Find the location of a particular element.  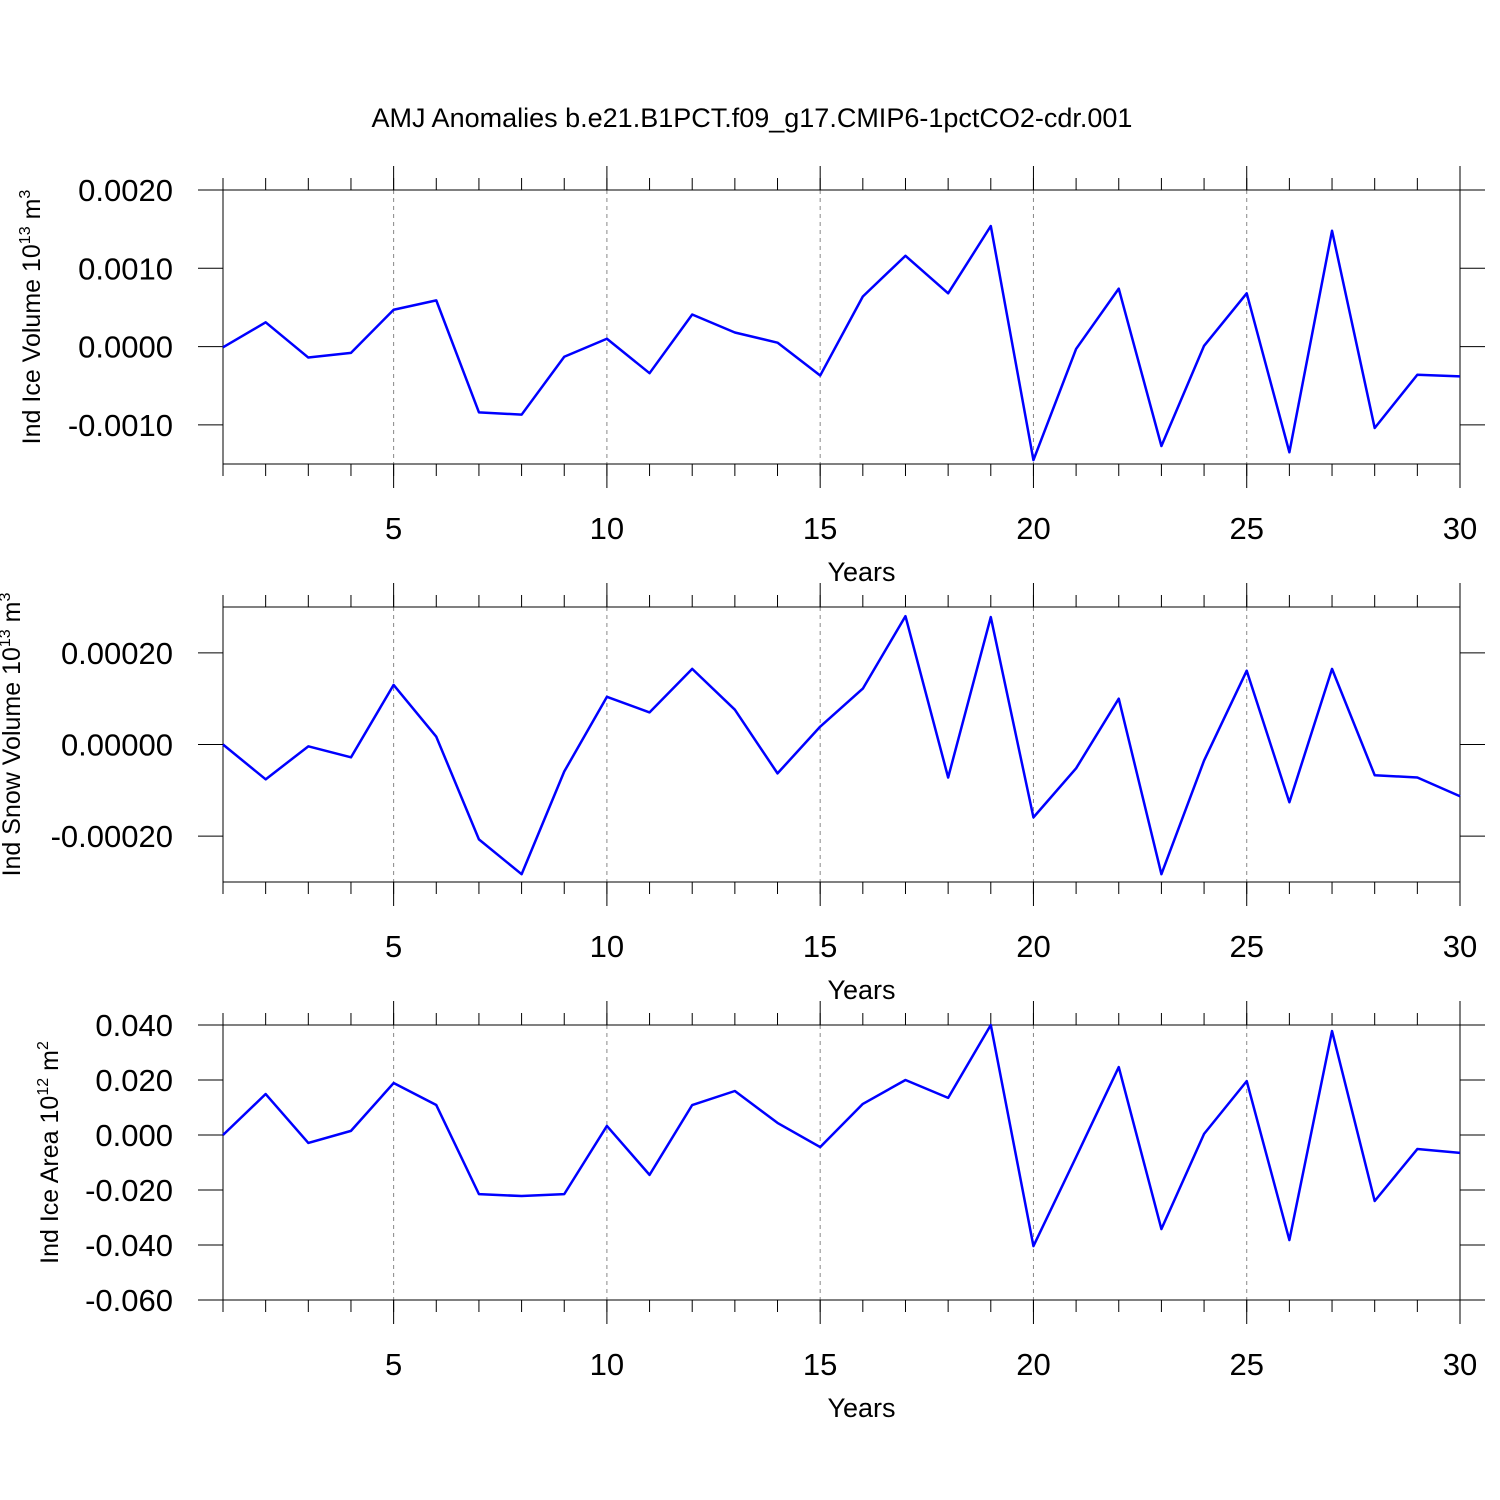

y-axis-label: Ind Snow Volume 1013 m3 is located at coordinates (13, 734).